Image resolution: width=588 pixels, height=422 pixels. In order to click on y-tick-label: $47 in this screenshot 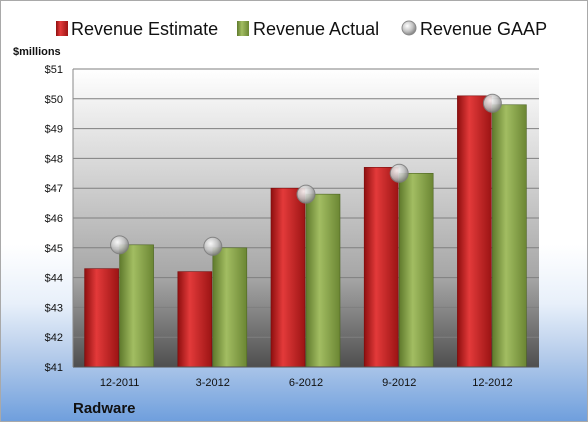, I will do `click(54, 189)`.